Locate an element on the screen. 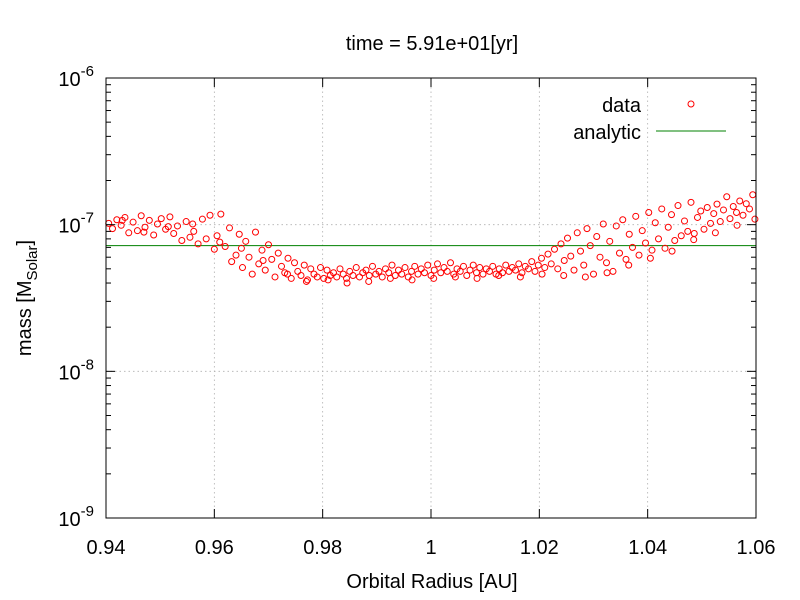 The image size is (800, 600). x-tick-label: 0.94 is located at coordinates (106, 548).